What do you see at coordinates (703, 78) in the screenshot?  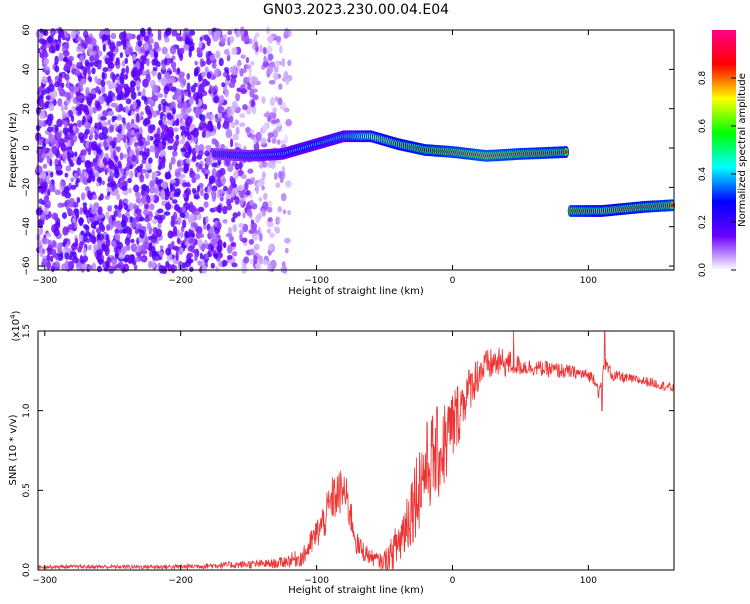 I see `colorbar-tick-label: 0.8` at bounding box center [703, 78].